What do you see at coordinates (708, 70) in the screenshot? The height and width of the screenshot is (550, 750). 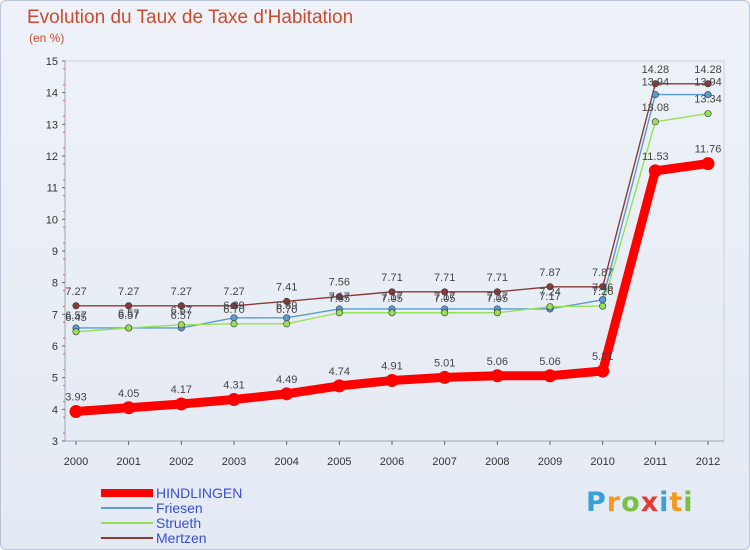 I see `data-label-mertzen: 14.28` at bounding box center [708, 70].